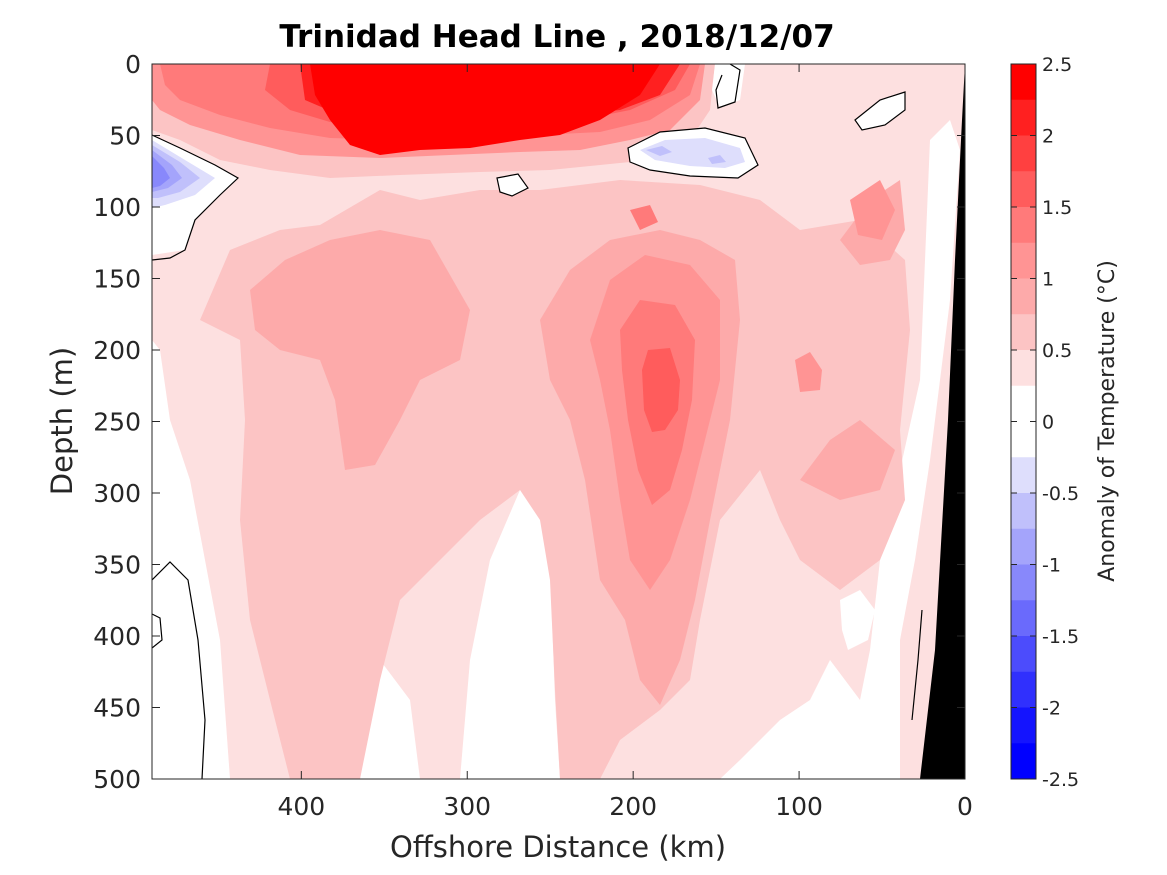  I want to click on y-axis-label: Depth (m), so click(62, 421).